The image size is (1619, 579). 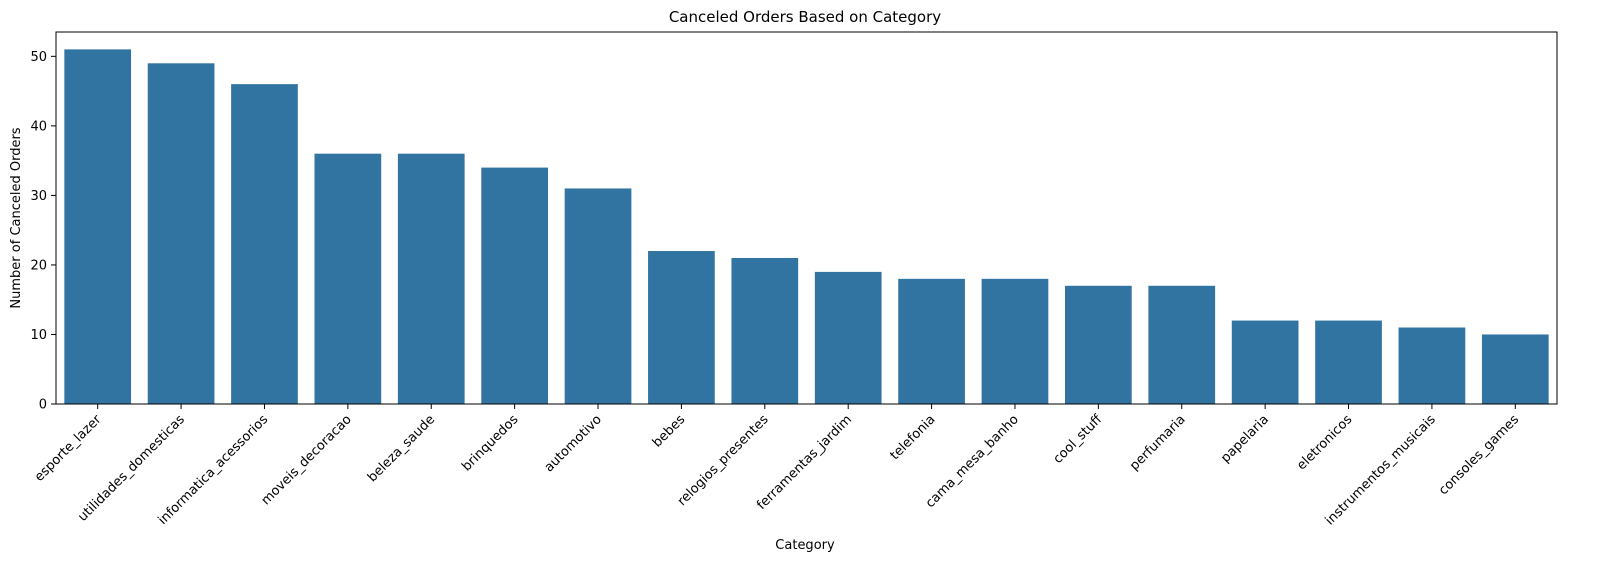 What do you see at coordinates (1265, 362) in the screenshot?
I see `bar-papelaria` at bounding box center [1265, 362].